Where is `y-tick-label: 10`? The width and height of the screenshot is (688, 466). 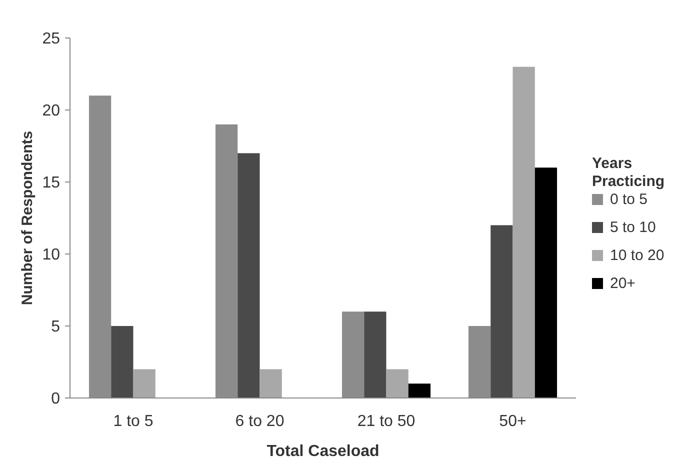
y-tick-label: 10 is located at coordinates (51, 255).